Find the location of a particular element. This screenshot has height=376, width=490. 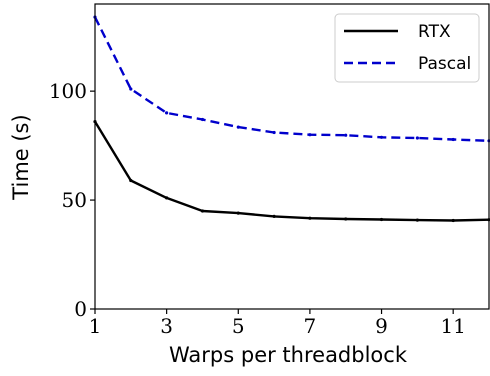

legend-label-rtx: RTX is located at coordinates (434, 32).